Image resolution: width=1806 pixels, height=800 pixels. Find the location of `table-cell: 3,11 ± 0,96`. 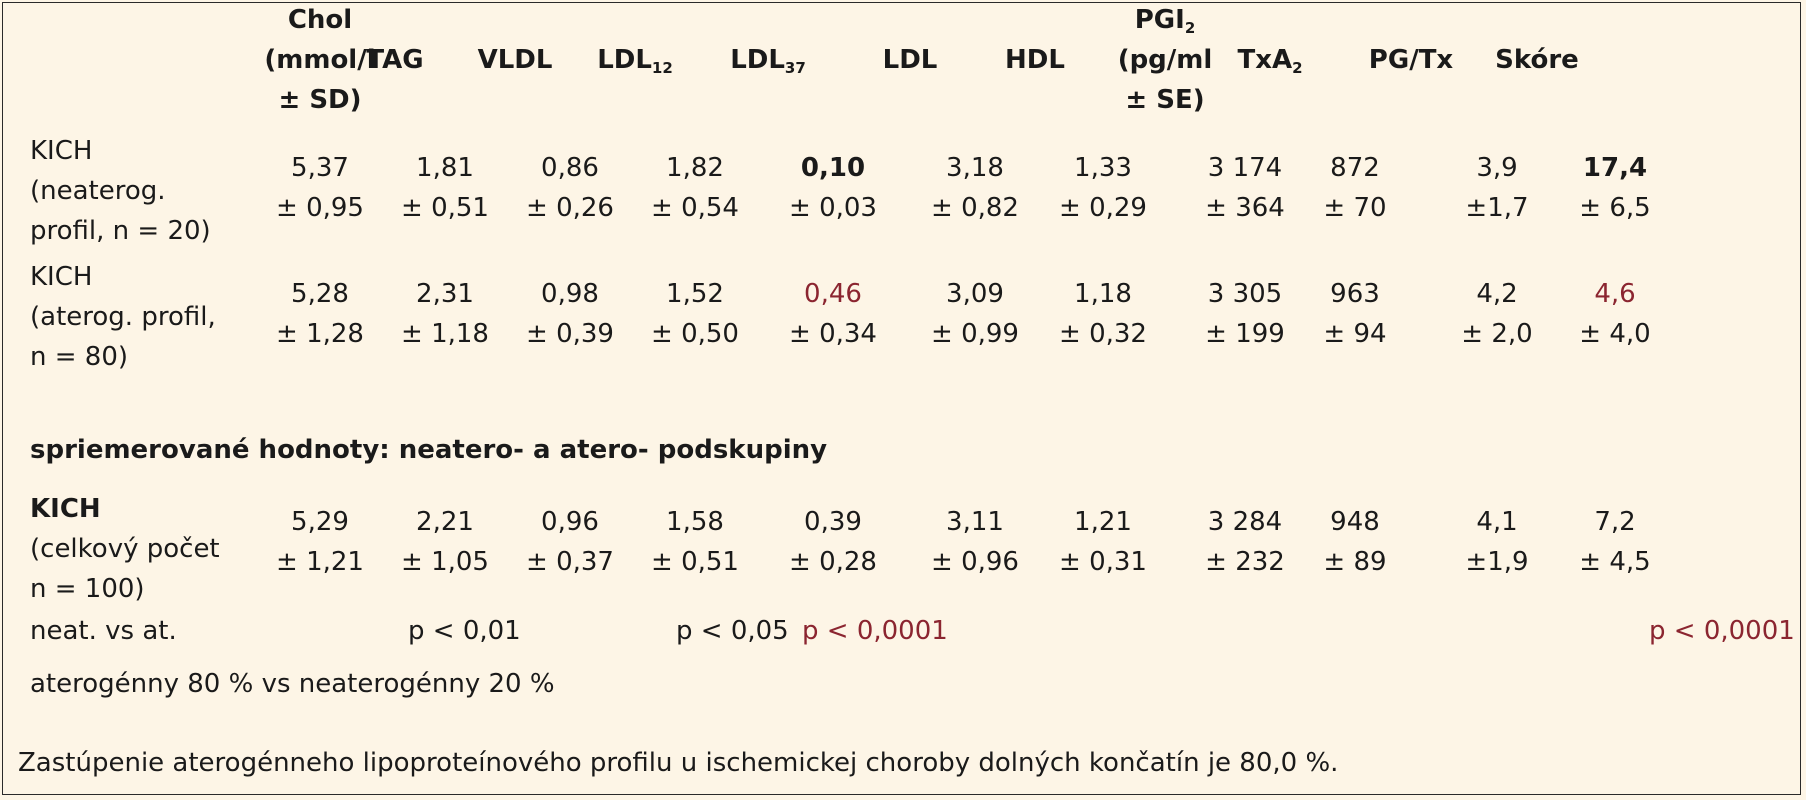

table-cell: 3,11 ± 0,96 is located at coordinates (975, 542).